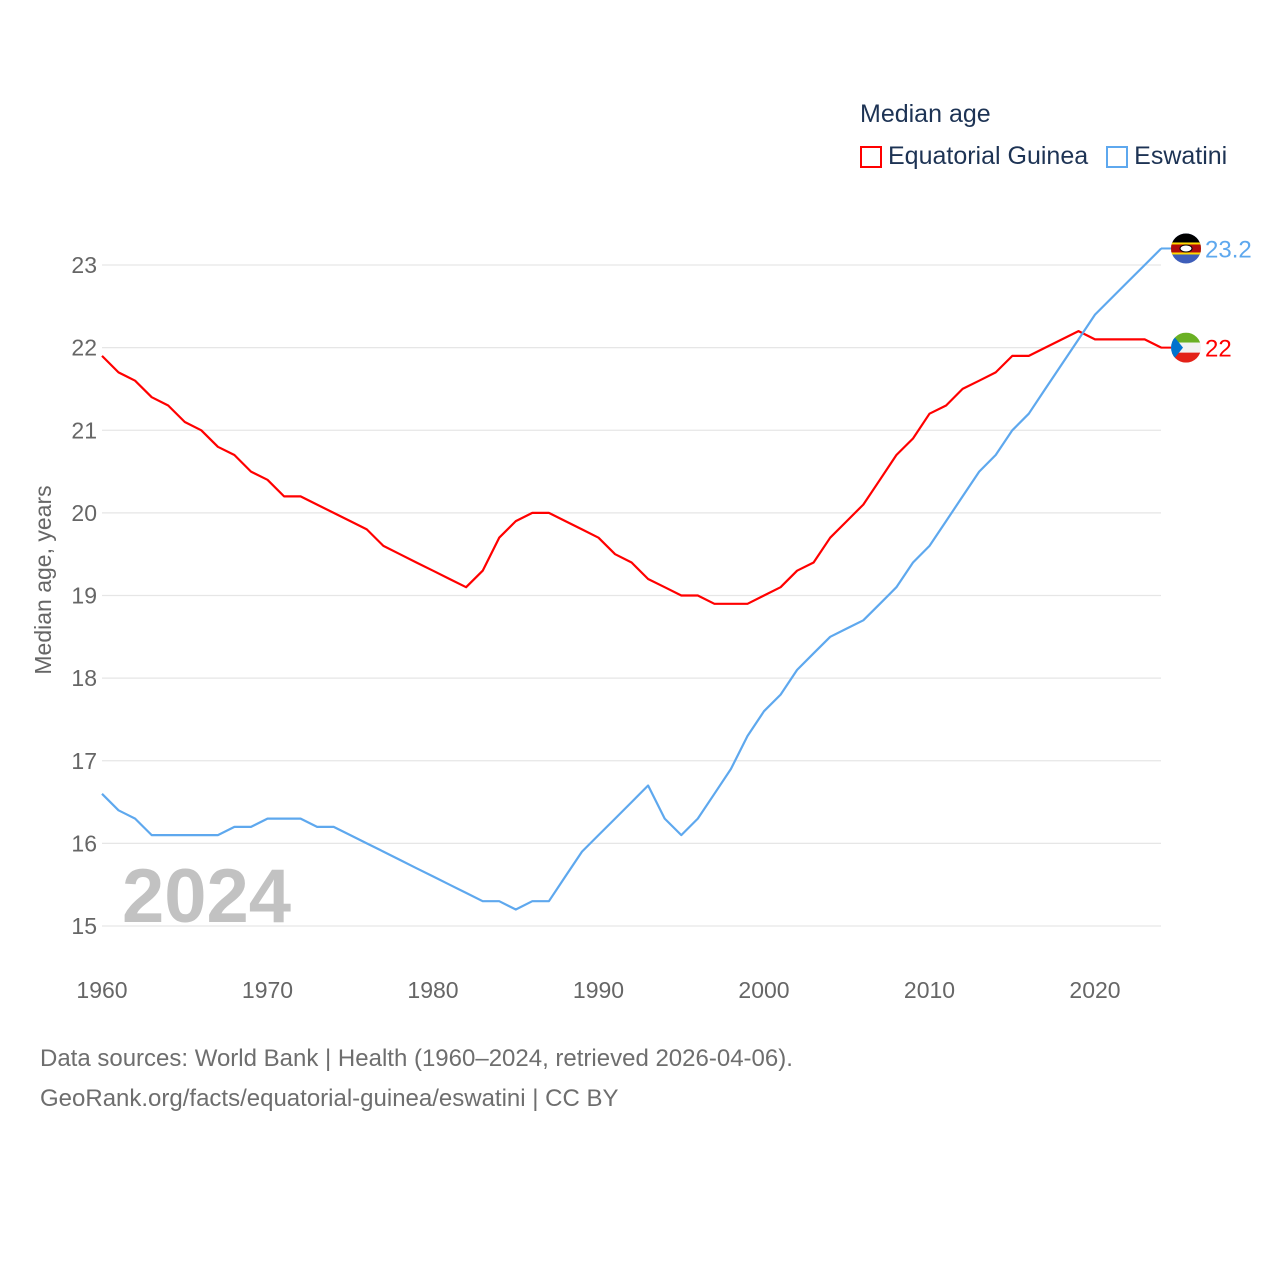 The width and height of the screenshot is (1280, 1280). I want to click on flag-triangle, so click(1177, 347).